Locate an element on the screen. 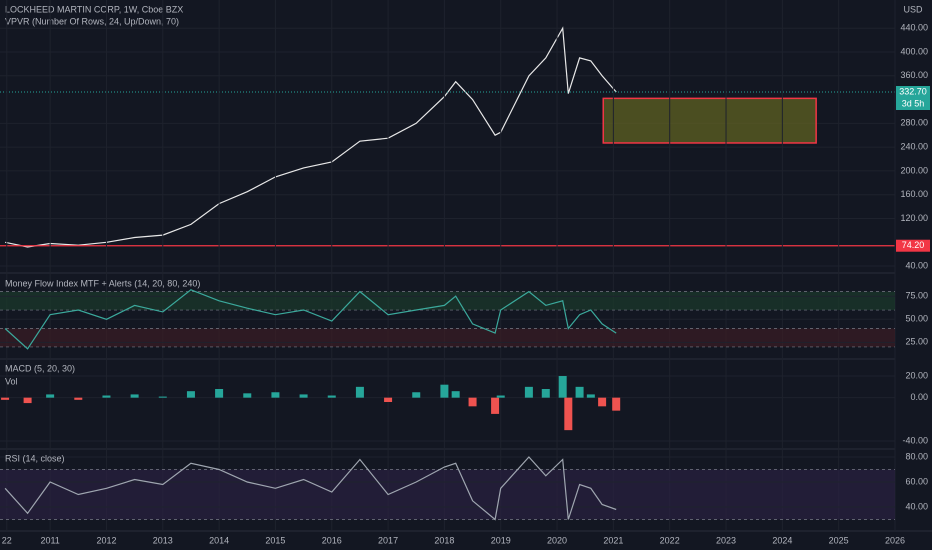  x-tick-label: 2020 is located at coordinates (557, 540).